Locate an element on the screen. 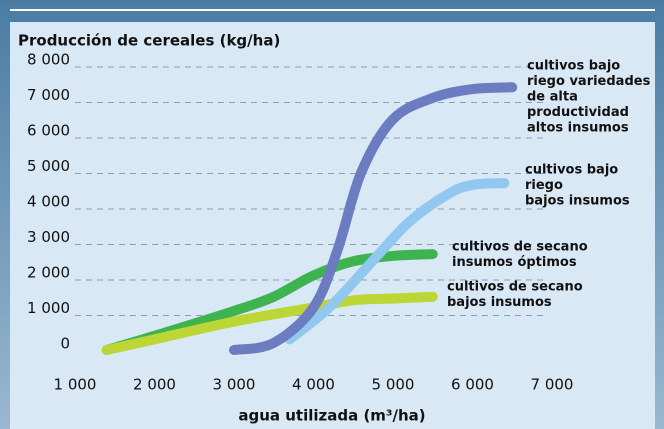 The width and height of the screenshot is (664, 429). x-tick-label: 3 000 is located at coordinates (234, 385).